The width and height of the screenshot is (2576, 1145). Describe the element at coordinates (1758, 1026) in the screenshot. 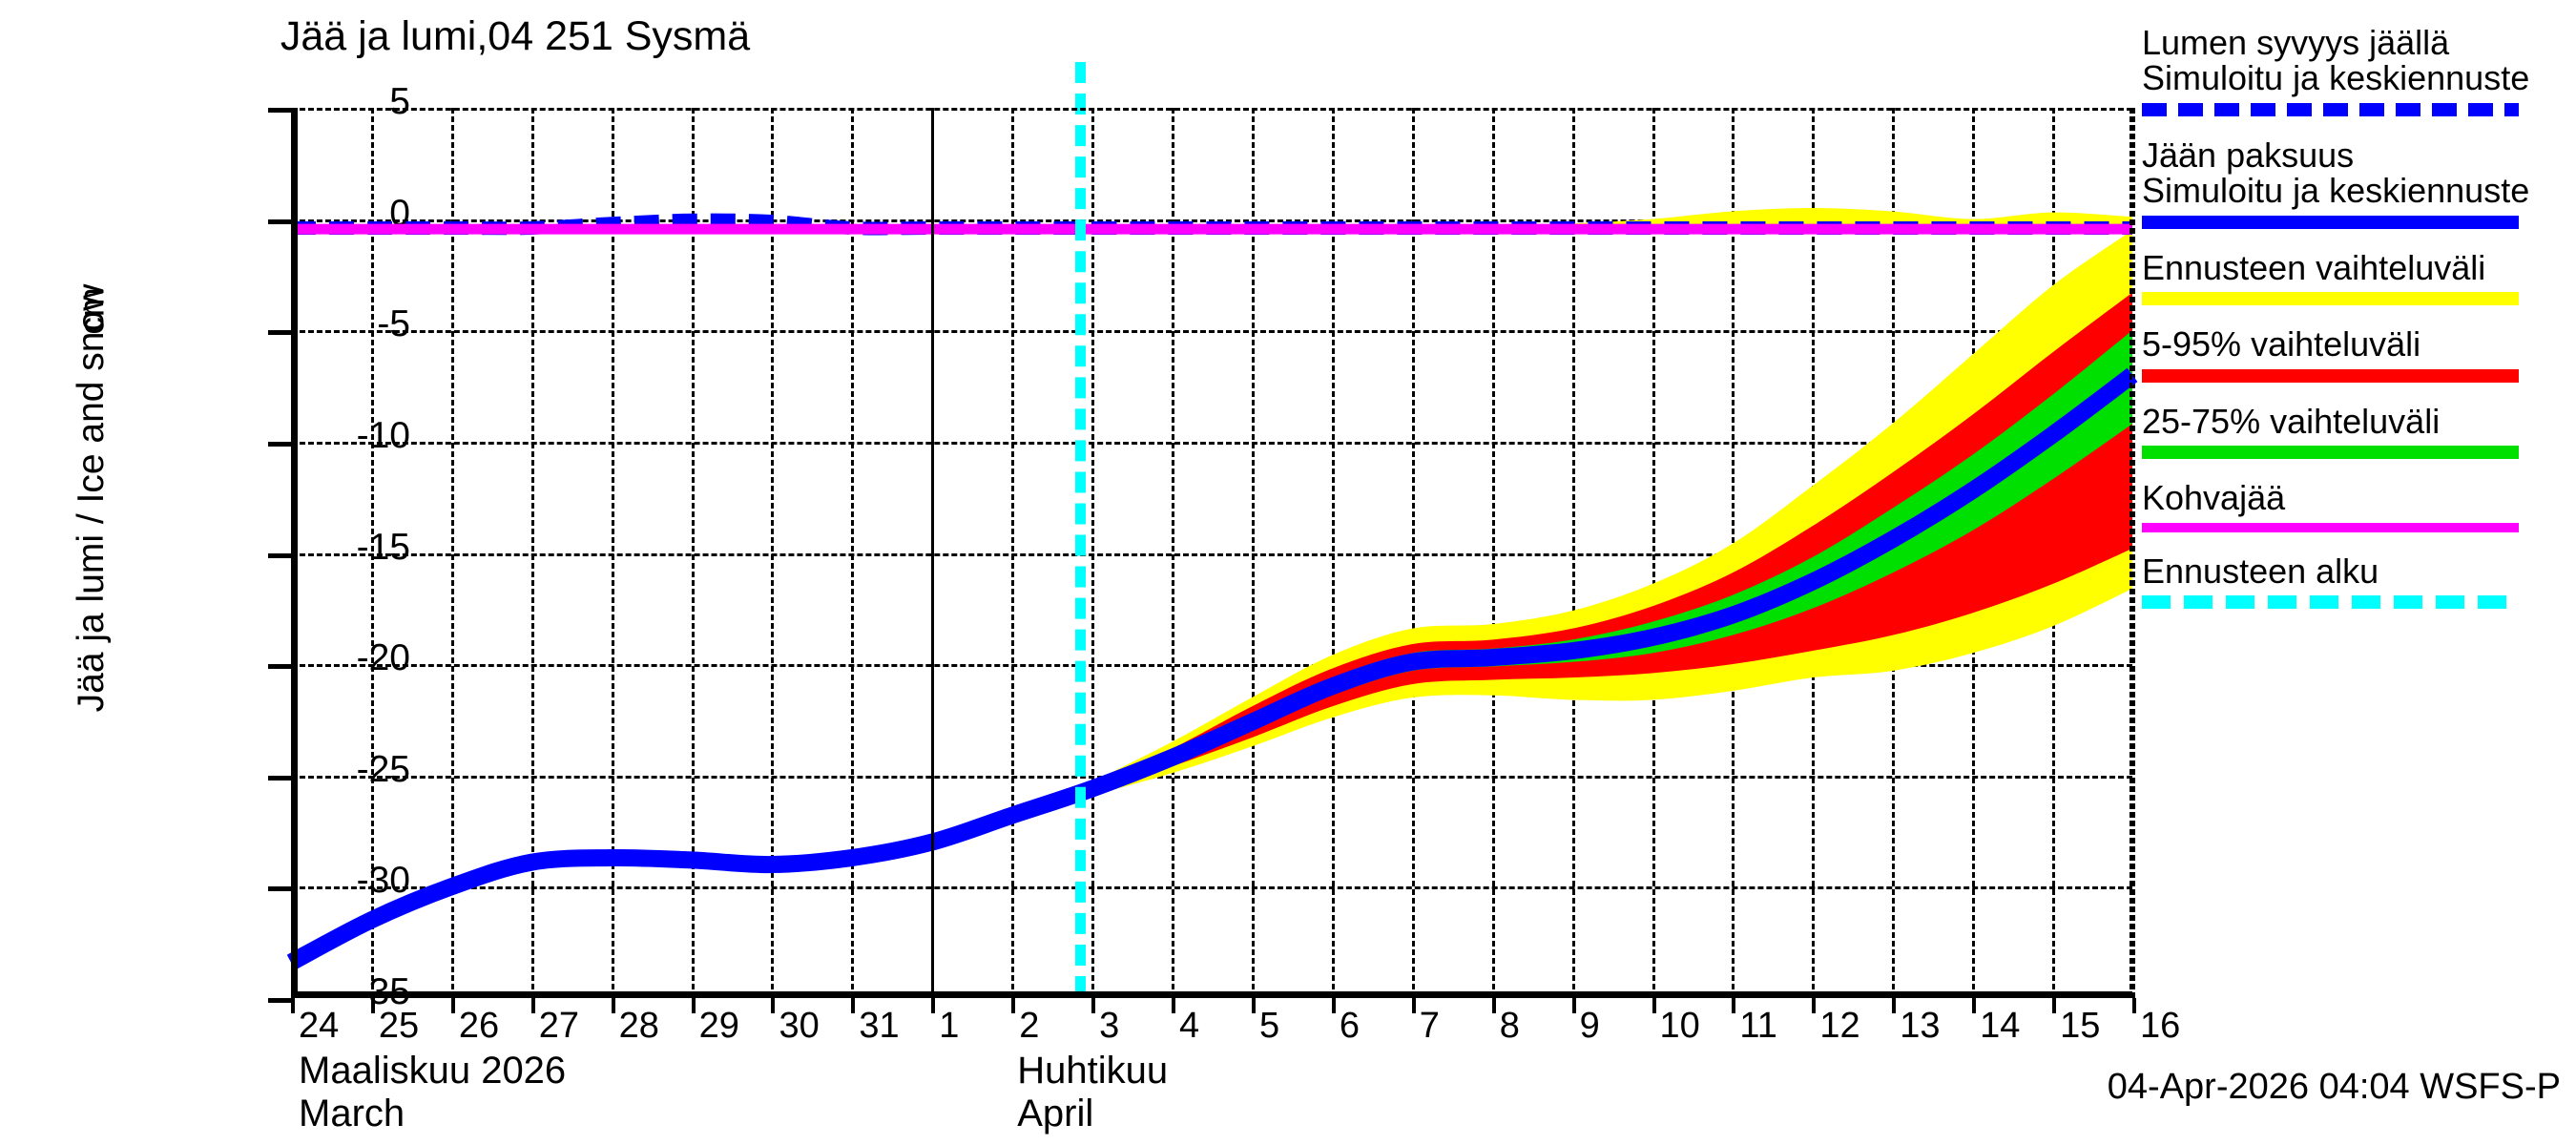

I see `x-tick-label: 11` at that location.